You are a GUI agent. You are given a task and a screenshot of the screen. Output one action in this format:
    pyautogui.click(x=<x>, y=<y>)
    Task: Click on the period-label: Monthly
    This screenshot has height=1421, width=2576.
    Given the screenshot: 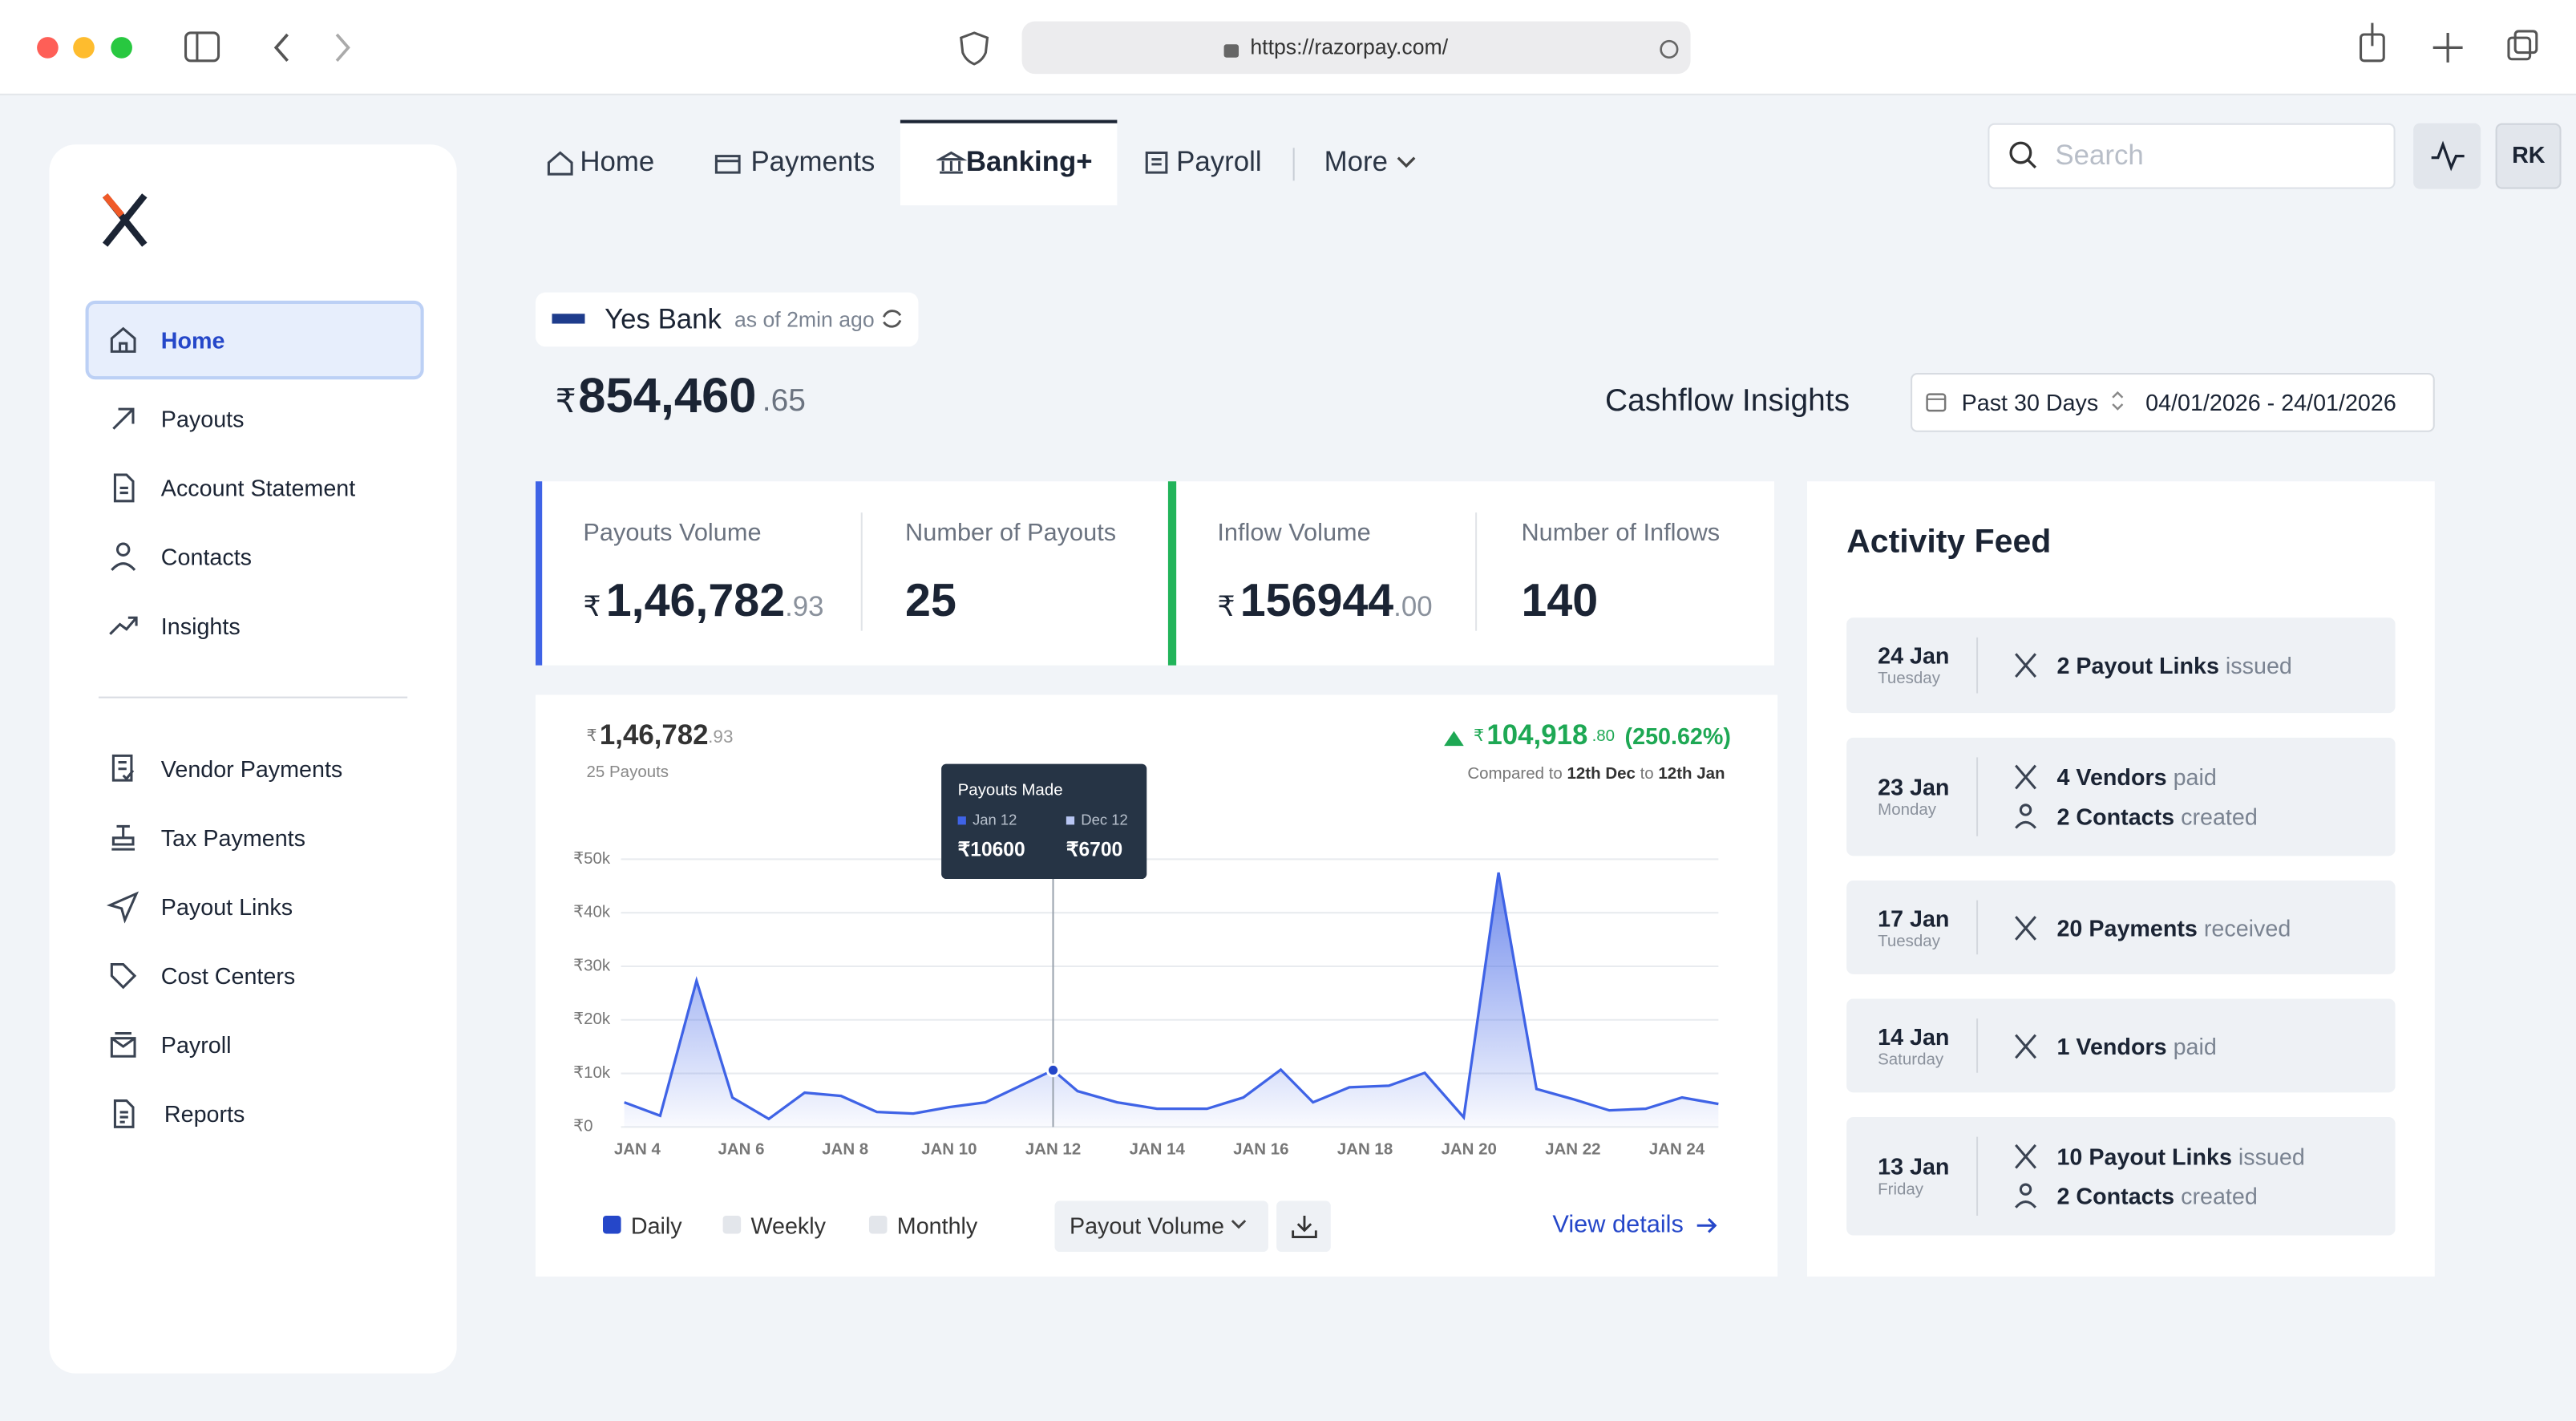 What is the action you would take?
    pyautogui.click(x=937, y=1225)
    